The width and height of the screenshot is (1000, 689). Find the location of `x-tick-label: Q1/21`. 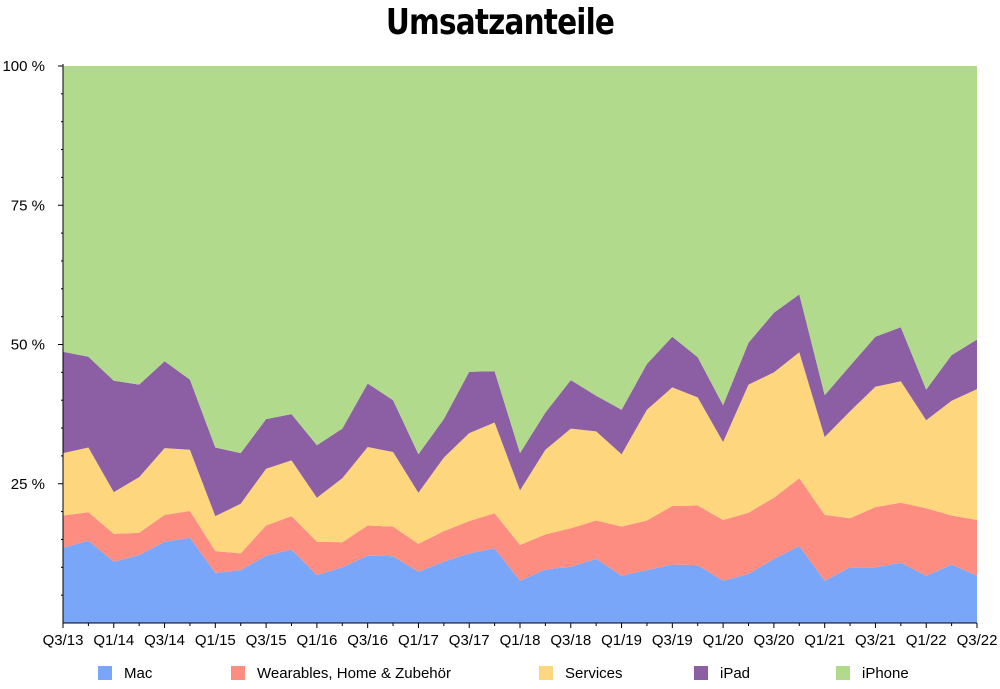

x-tick-label: Q1/21 is located at coordinates (824, 640).